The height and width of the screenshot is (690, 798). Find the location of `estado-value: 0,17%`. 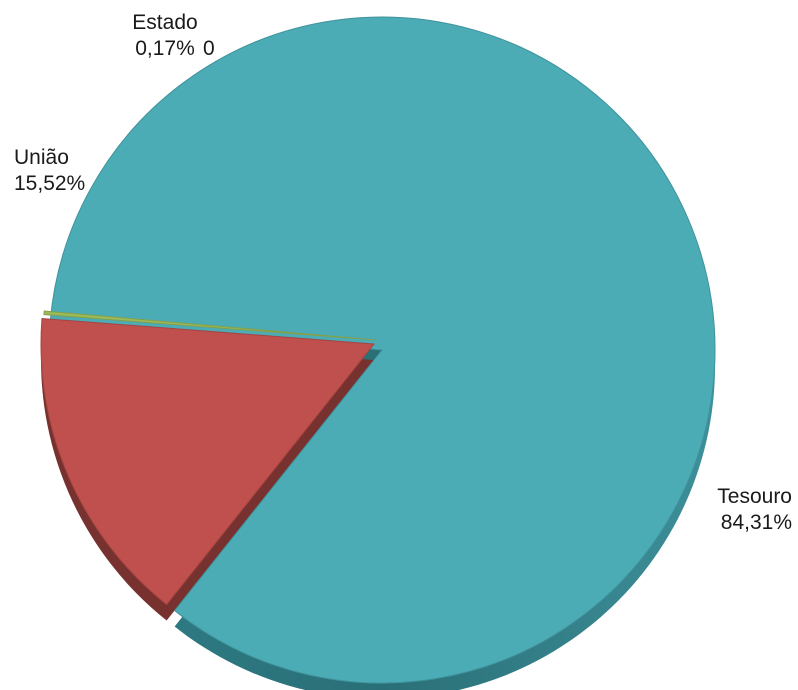

estado-value: 0,17% is located at coordinates (165, 48).